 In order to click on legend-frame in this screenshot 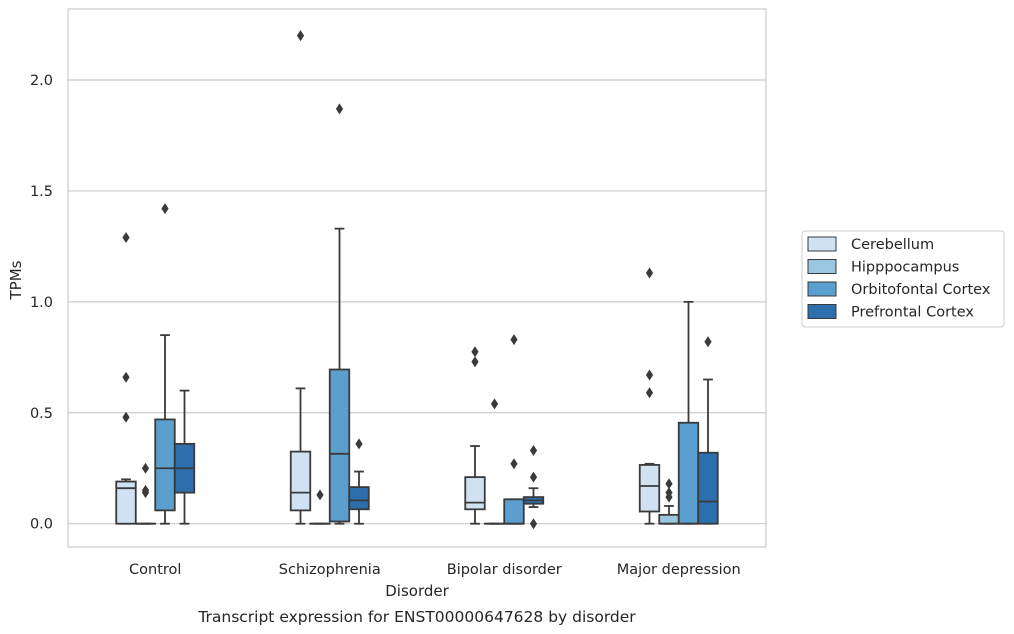, I will do `click(903, 279)`.